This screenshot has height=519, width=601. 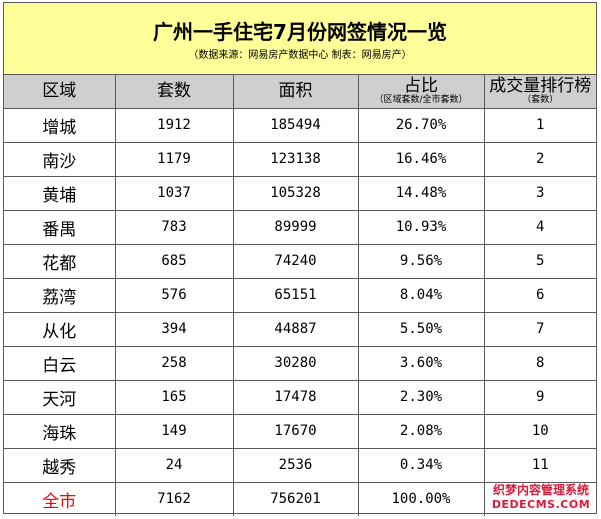 I want to click on cell-region: 南沙, so click(x=60, y=159).